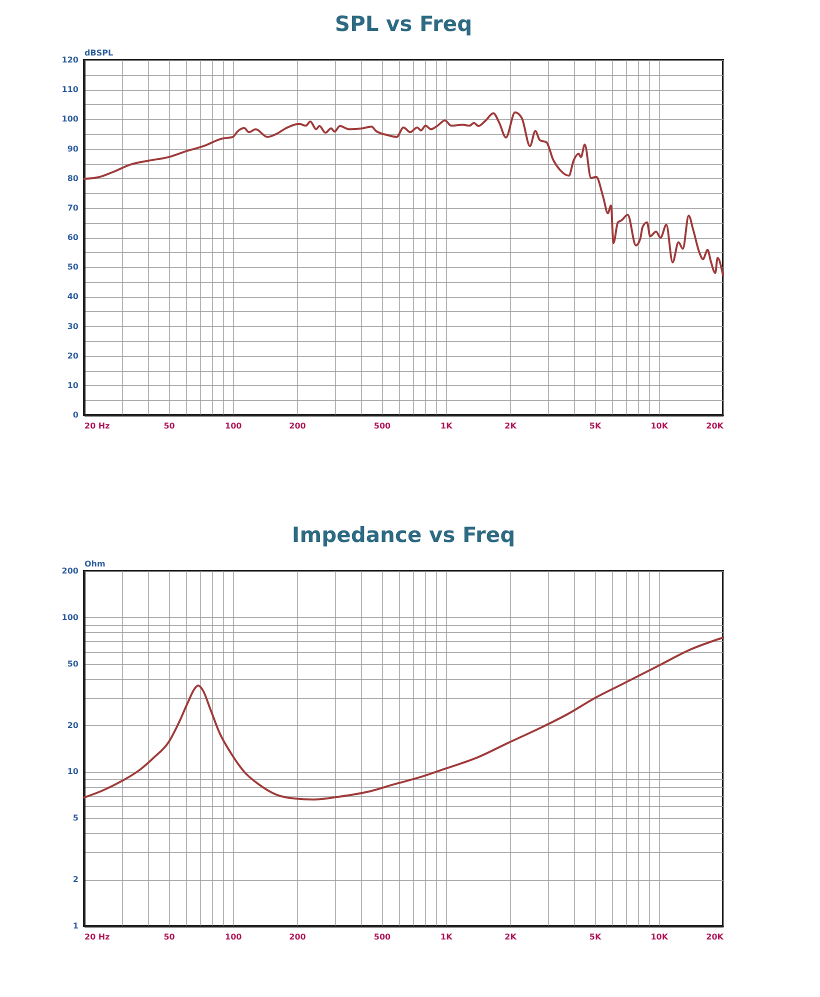 The height and width of the screenshot is (997, 820). Describe the element at coordinates (73, 149) in the screenshot. I see `y-tick-label: 90` at that location.